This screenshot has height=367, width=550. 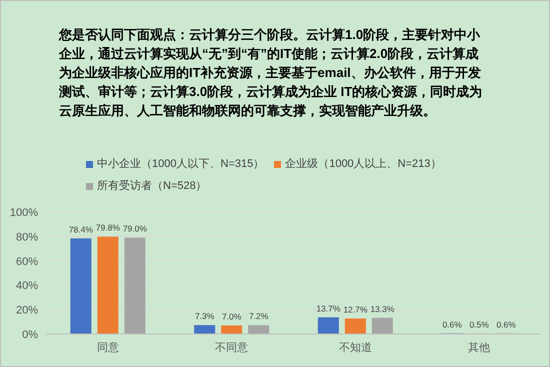 I want to click on data-label: 7.0%, so click(x=232, y=316).